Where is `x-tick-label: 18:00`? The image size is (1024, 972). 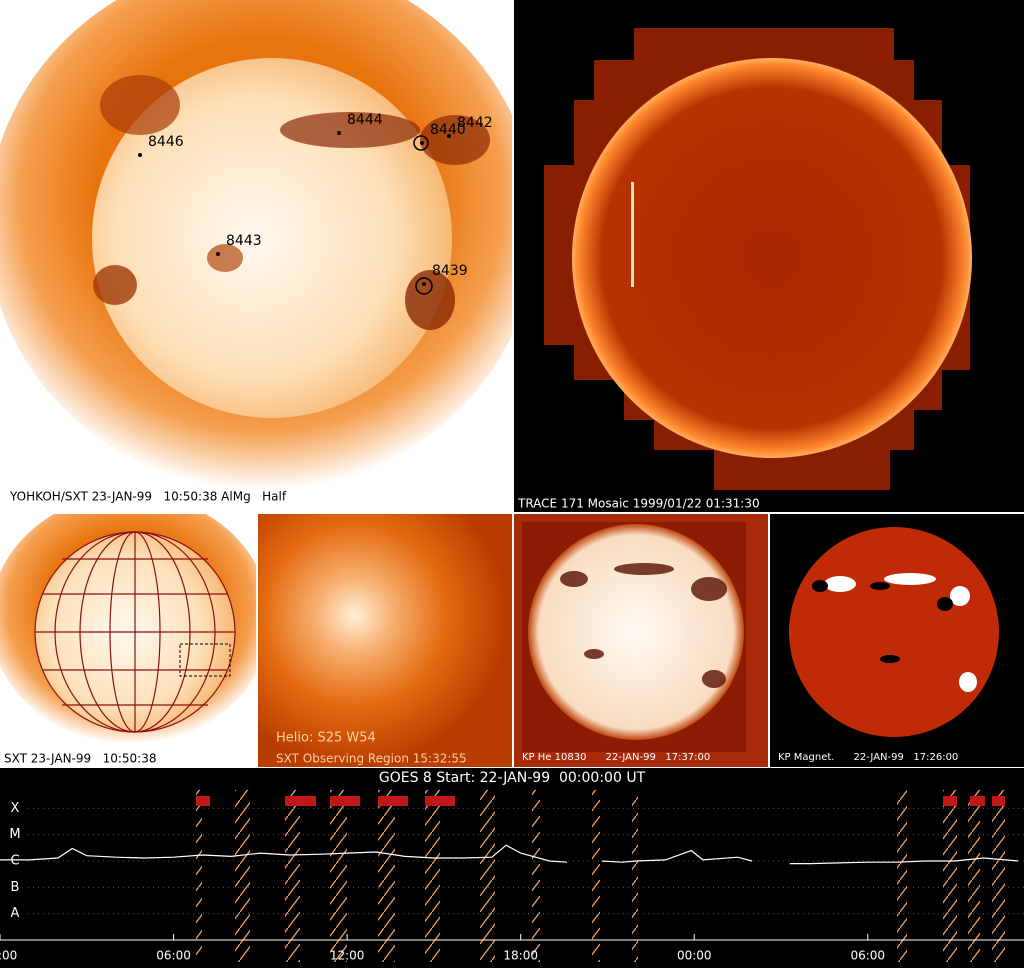 x-tick-label: 18:00 is located at coordinates (520, 956).